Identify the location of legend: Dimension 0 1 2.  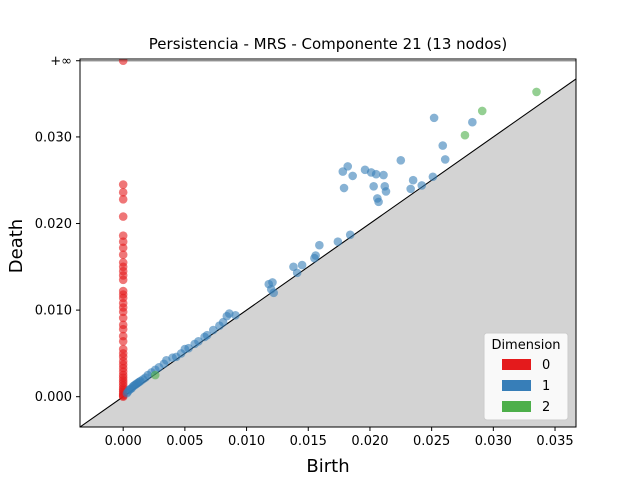
(526, 376).